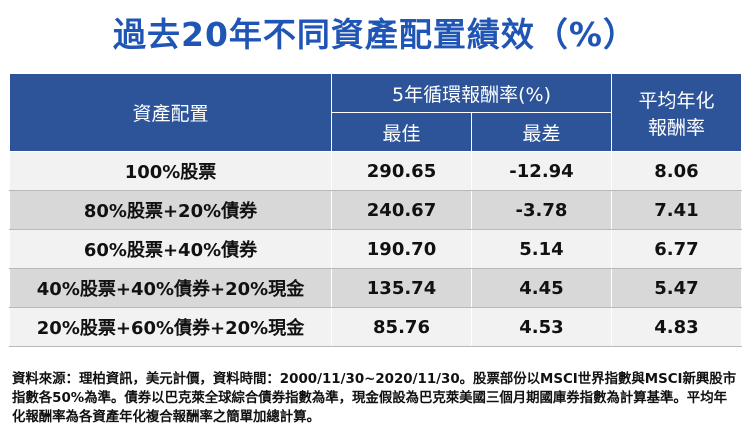 Image resolution: width=750 pixels, height=438 pixels. I want to click on avg-cell: 5.47, so click(676, 288).